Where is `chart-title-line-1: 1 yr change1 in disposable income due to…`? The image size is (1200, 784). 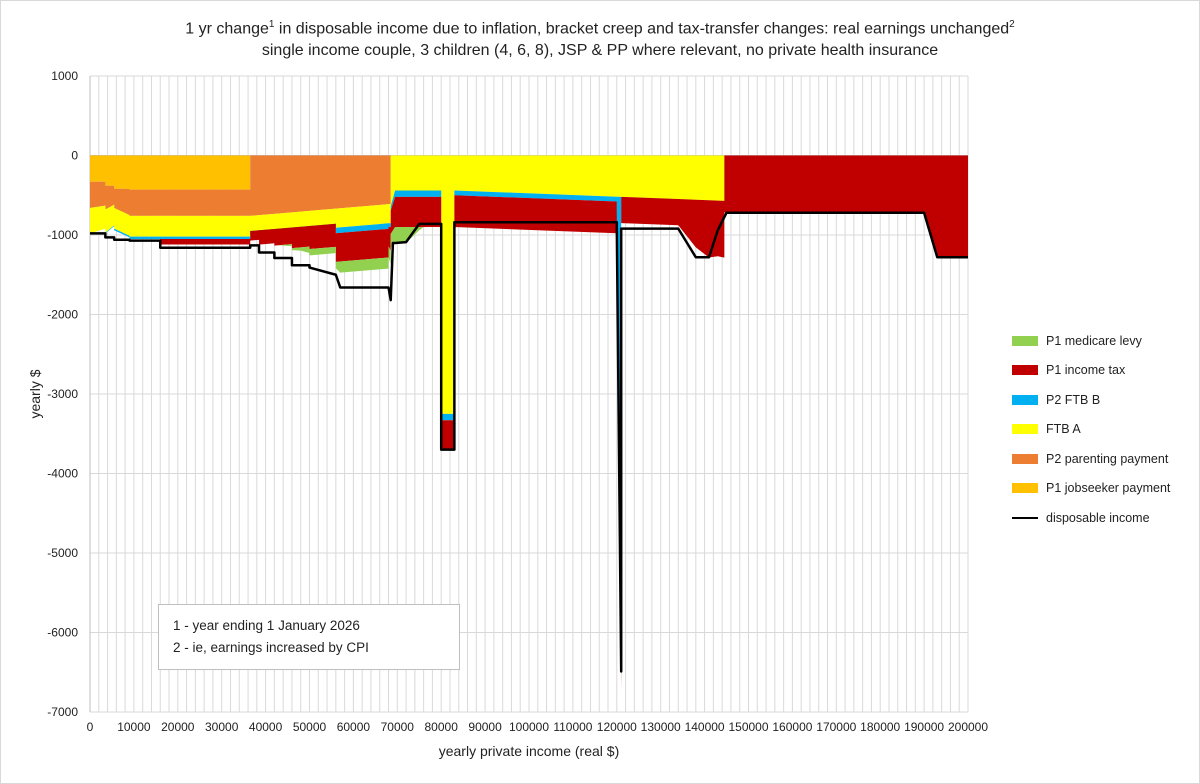
chart-title-line-1: 1 yr change1 in disposable income due to… is located at coordinates (600, 28).